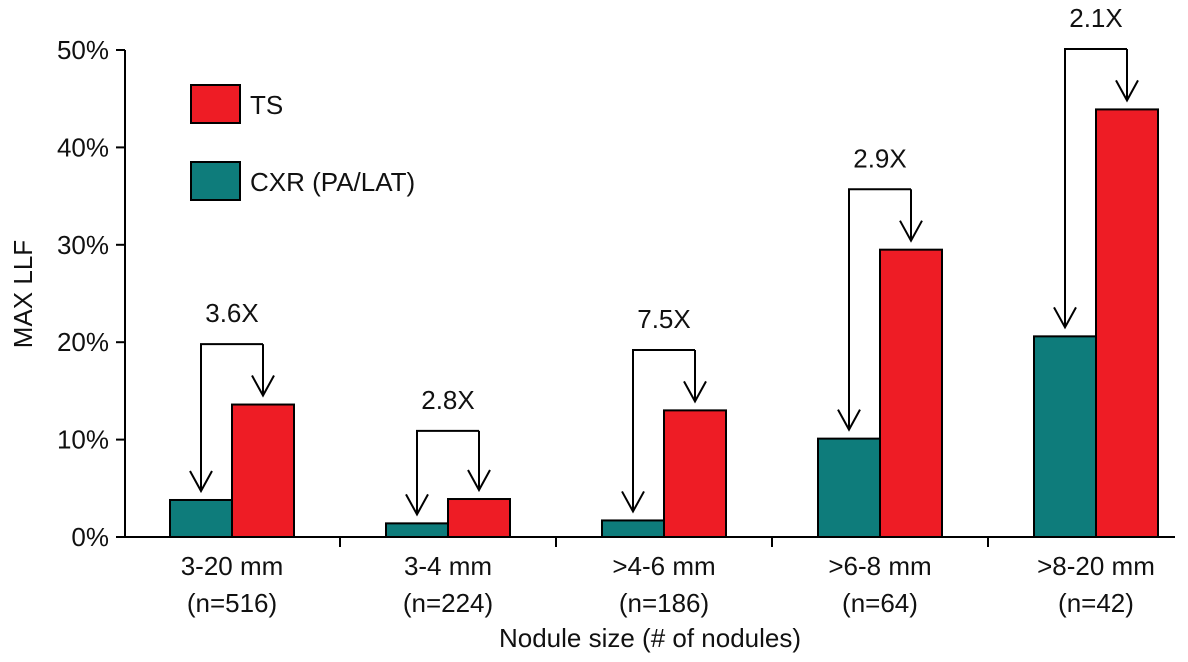  I want to click on y-tick-label: 20%, so click(83, 342).